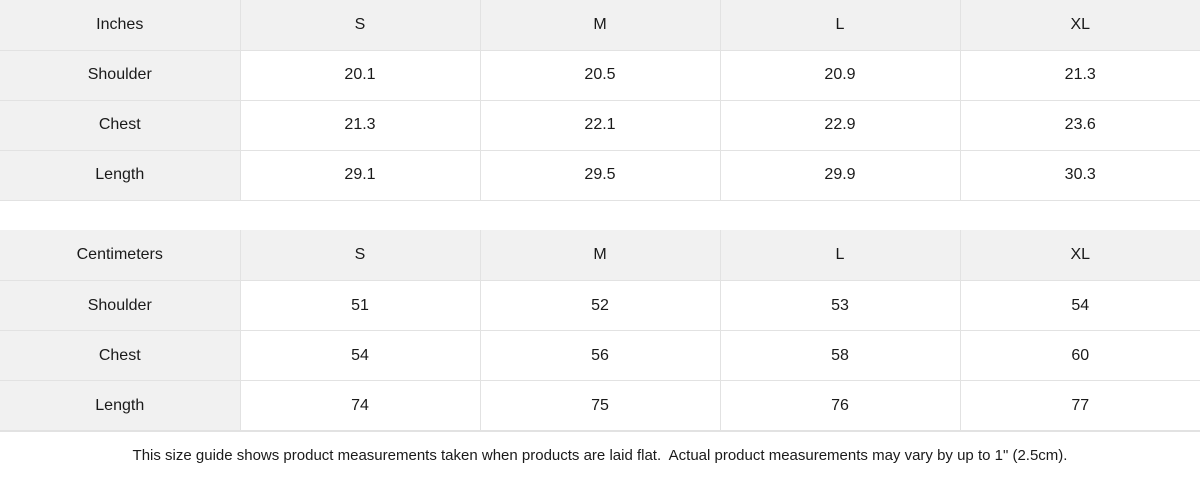 This screenshot has height=480, width=1200. I want to click on cell-shoulder-s: 51, so click(360, 305).